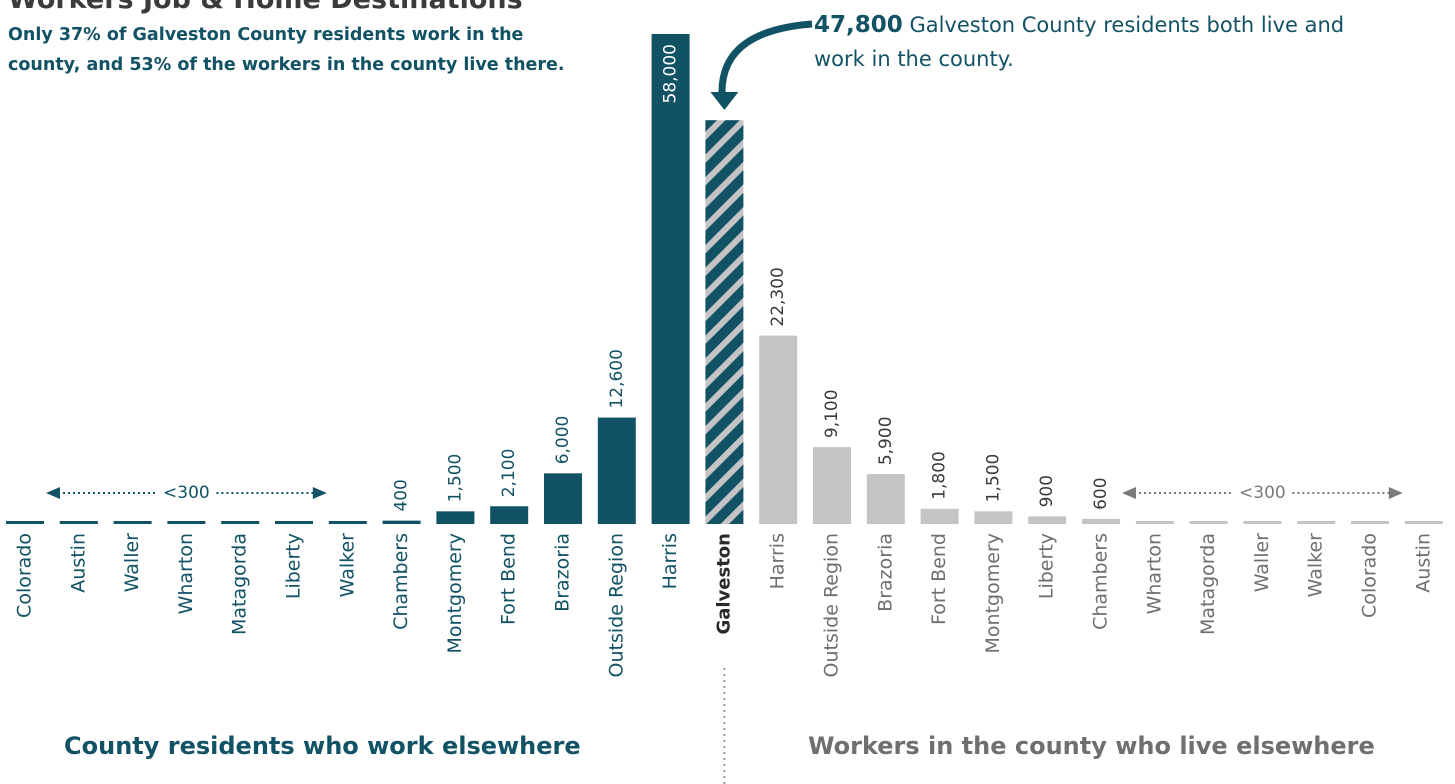 The image size is (1455, 784). Describe the element at coordinates (186, 522) in the screenshot. I see `bar-residents-wharton` at that location.